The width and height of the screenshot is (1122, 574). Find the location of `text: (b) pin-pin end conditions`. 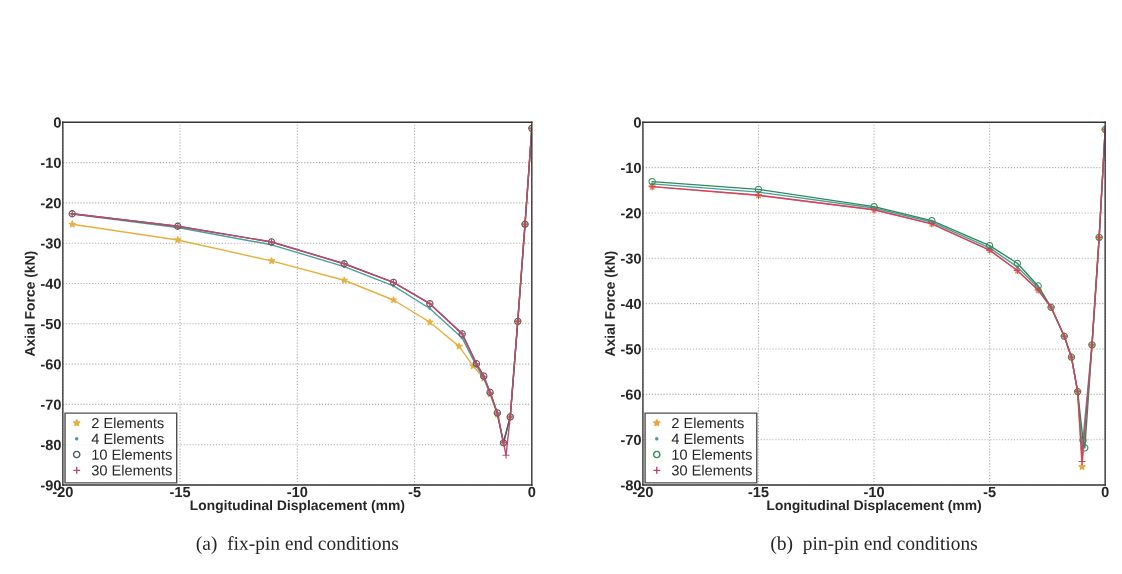

text: (b) pin-pin end conditions is located at coordinates (874, 545).